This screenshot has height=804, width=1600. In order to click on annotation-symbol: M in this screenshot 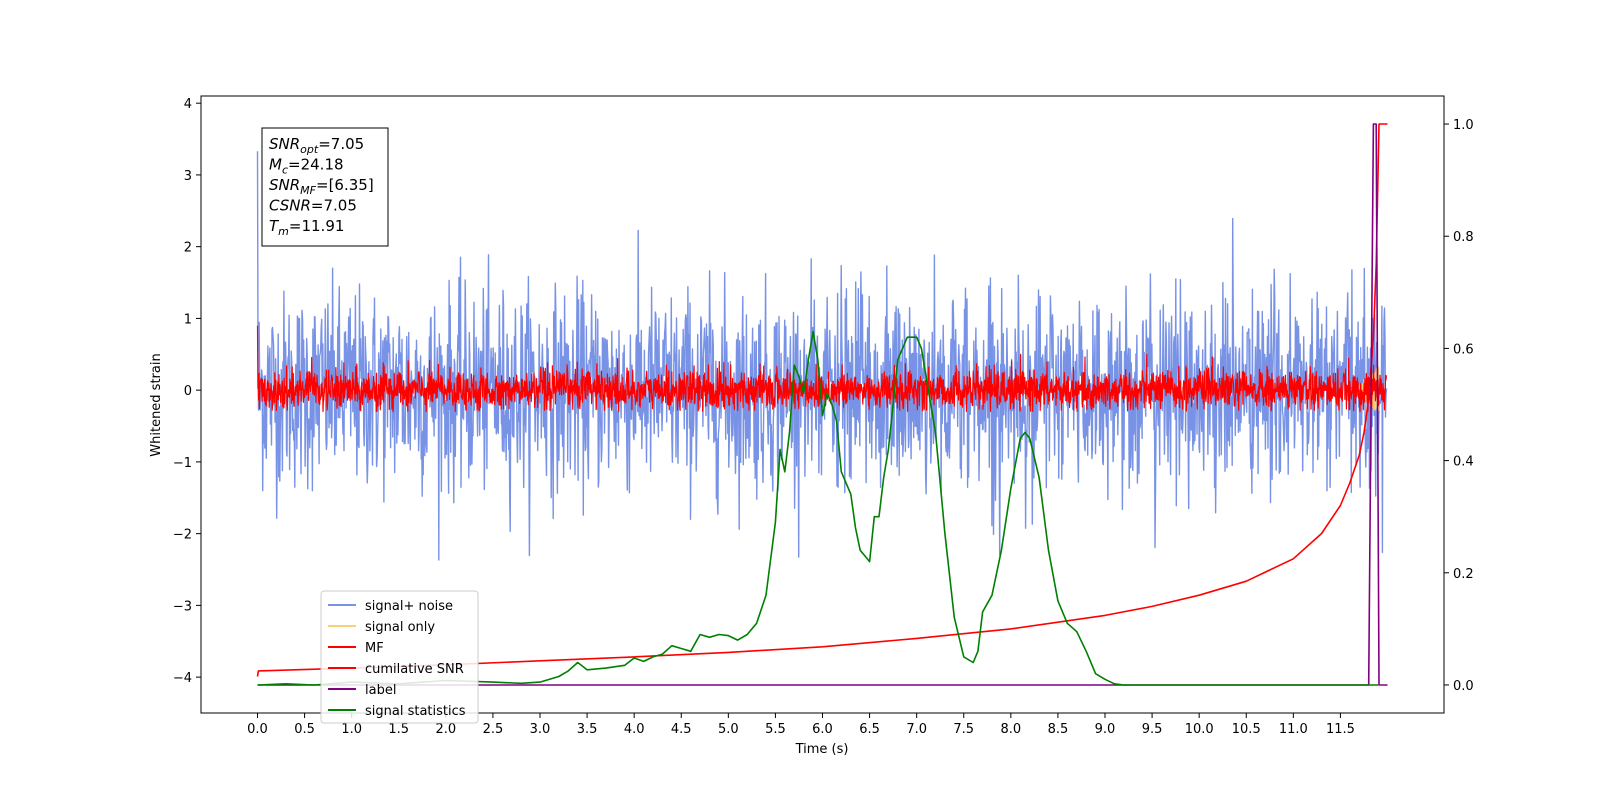, I will do `click(275, 165)`.